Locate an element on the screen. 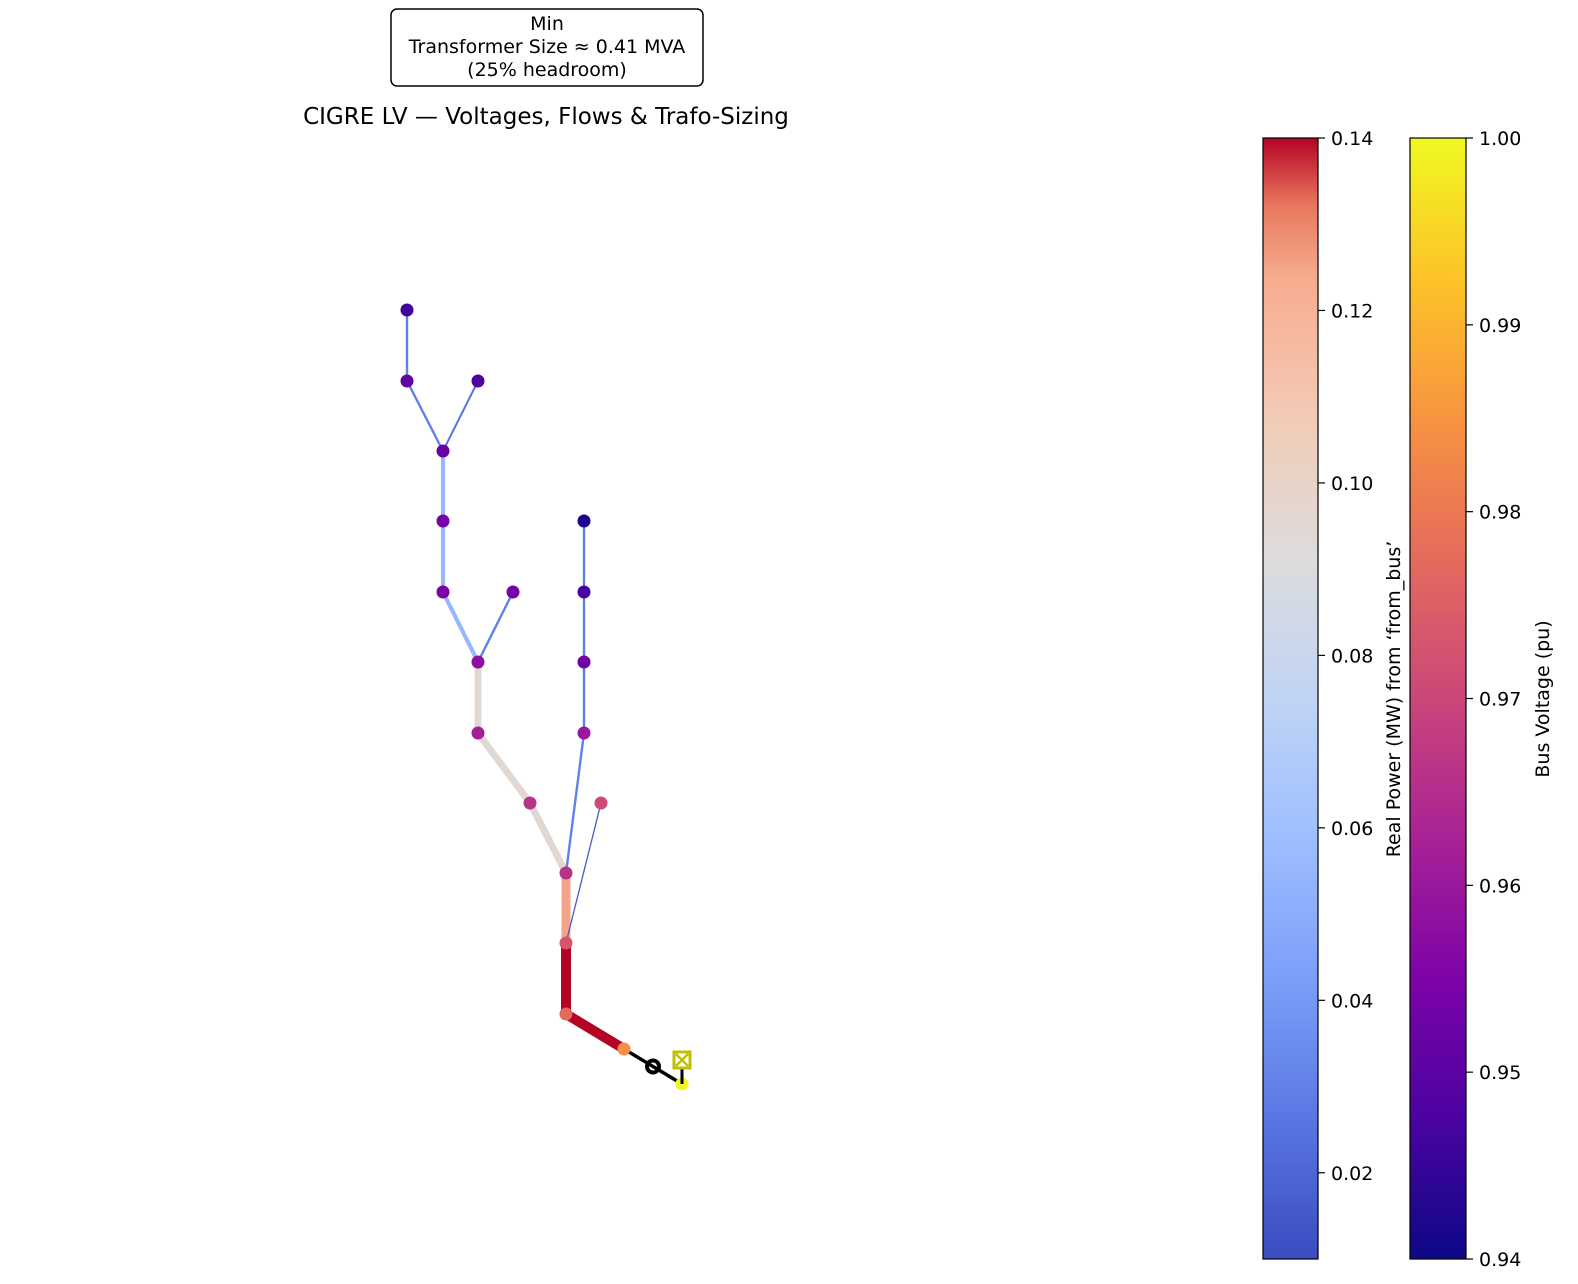 This screenshot has width=1578, height=1284. power-colorbar-ticks: 0.02 0.04 0.06 0.08 0.10 0.12 0.14 is located at coordinates (1345, 656).